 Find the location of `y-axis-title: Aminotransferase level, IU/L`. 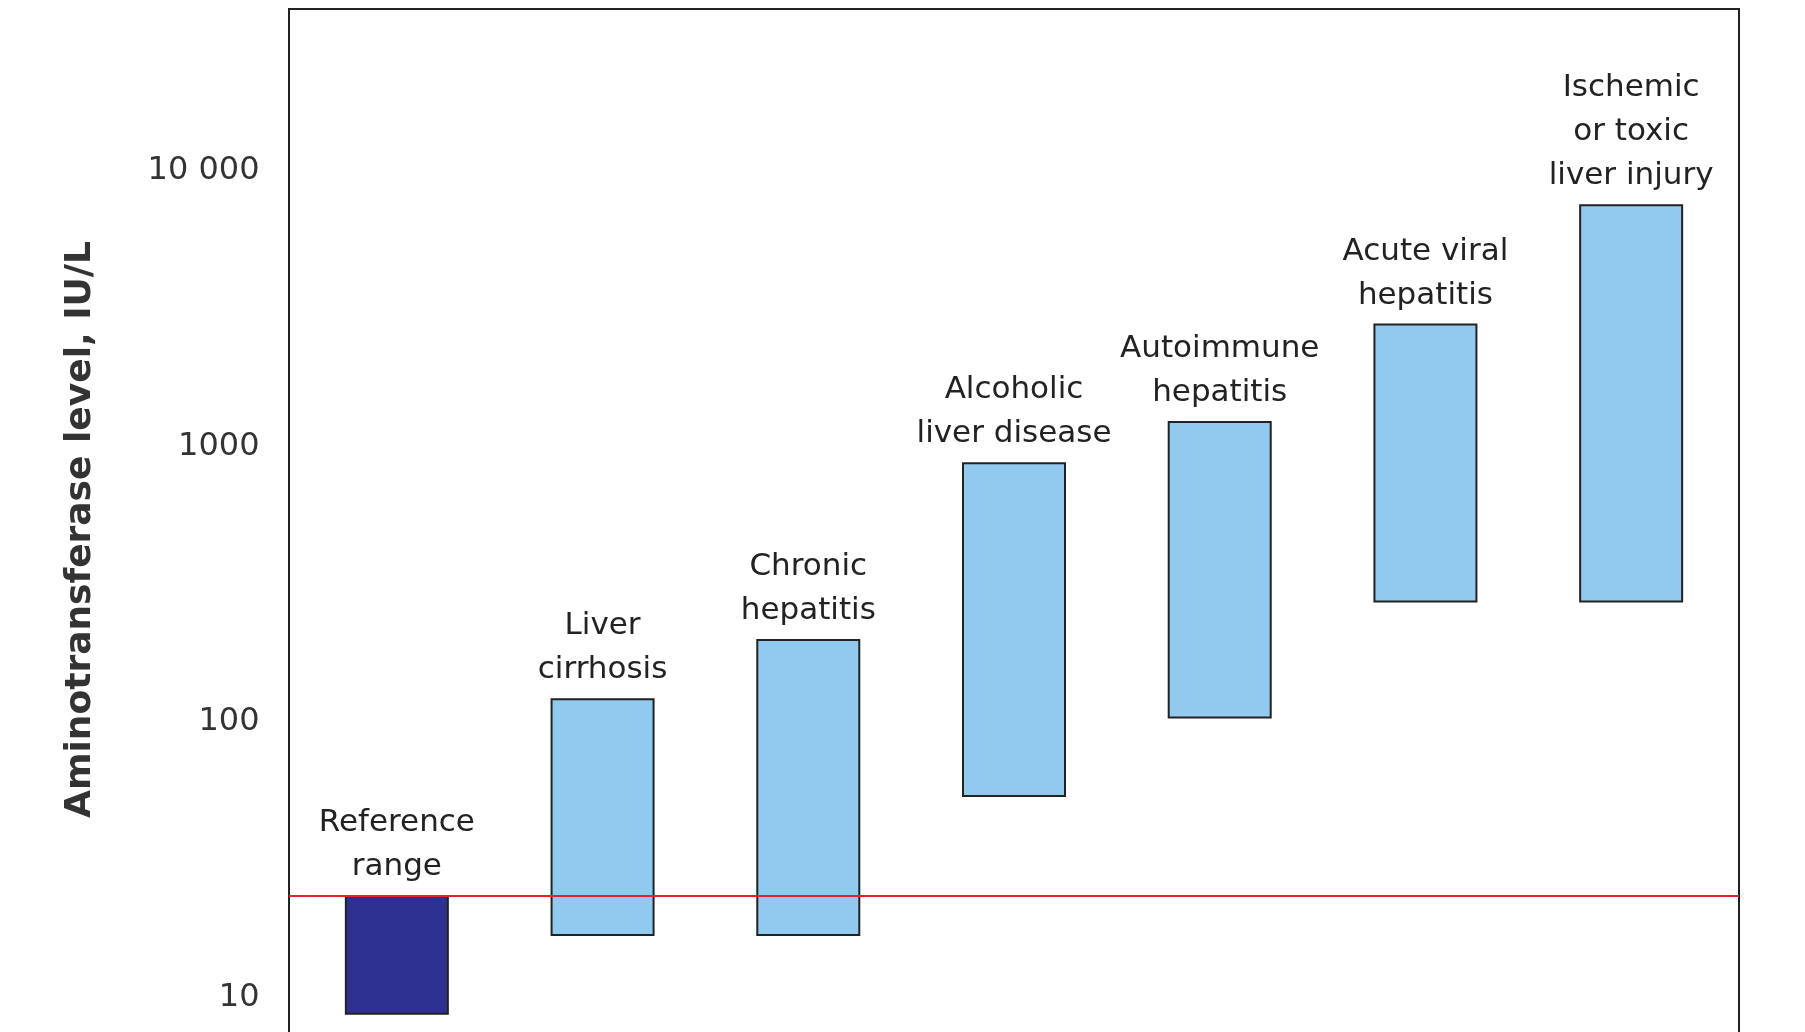

y-axis-title: Aminotransferase level, IU/L is located at coordinates (77, 529).